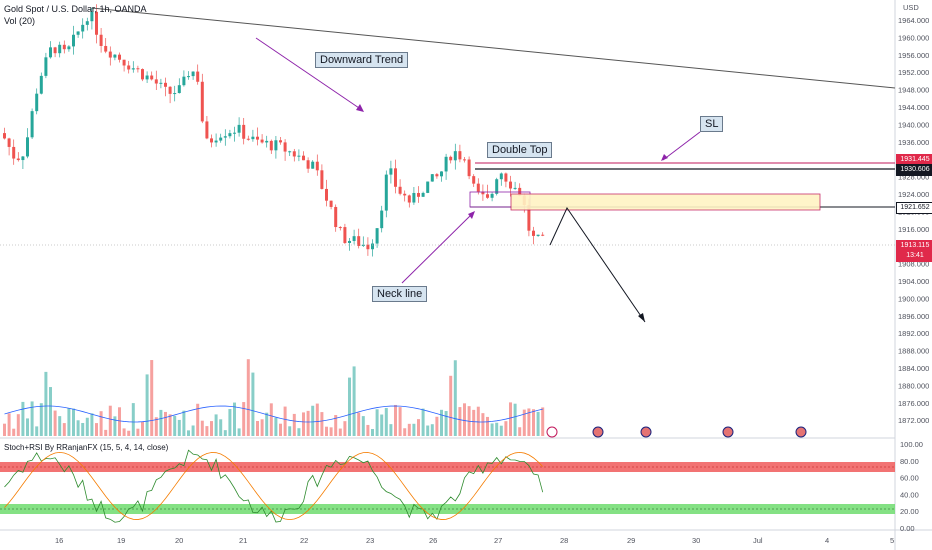 The height and width of the screenshot is (550, 932). What do you see at coordinates (892, 540) in the screenshot?
I see `time-tick-label: 5` at bounding box center [892, 540].